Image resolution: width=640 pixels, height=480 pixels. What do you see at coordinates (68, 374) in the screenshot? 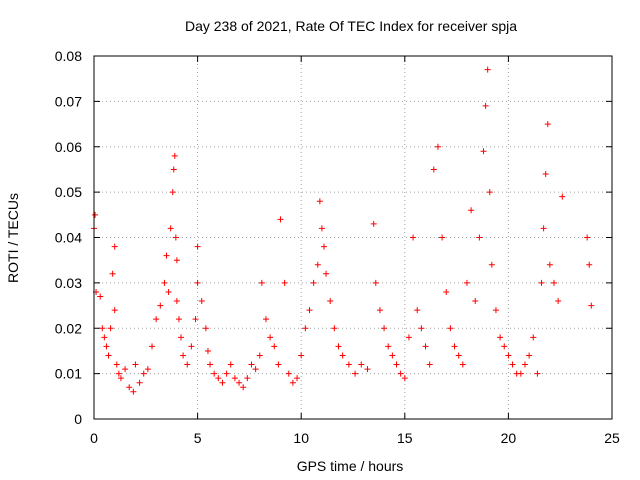
I see `y-tick-label: 0.01` at bounding box center [68, 374].